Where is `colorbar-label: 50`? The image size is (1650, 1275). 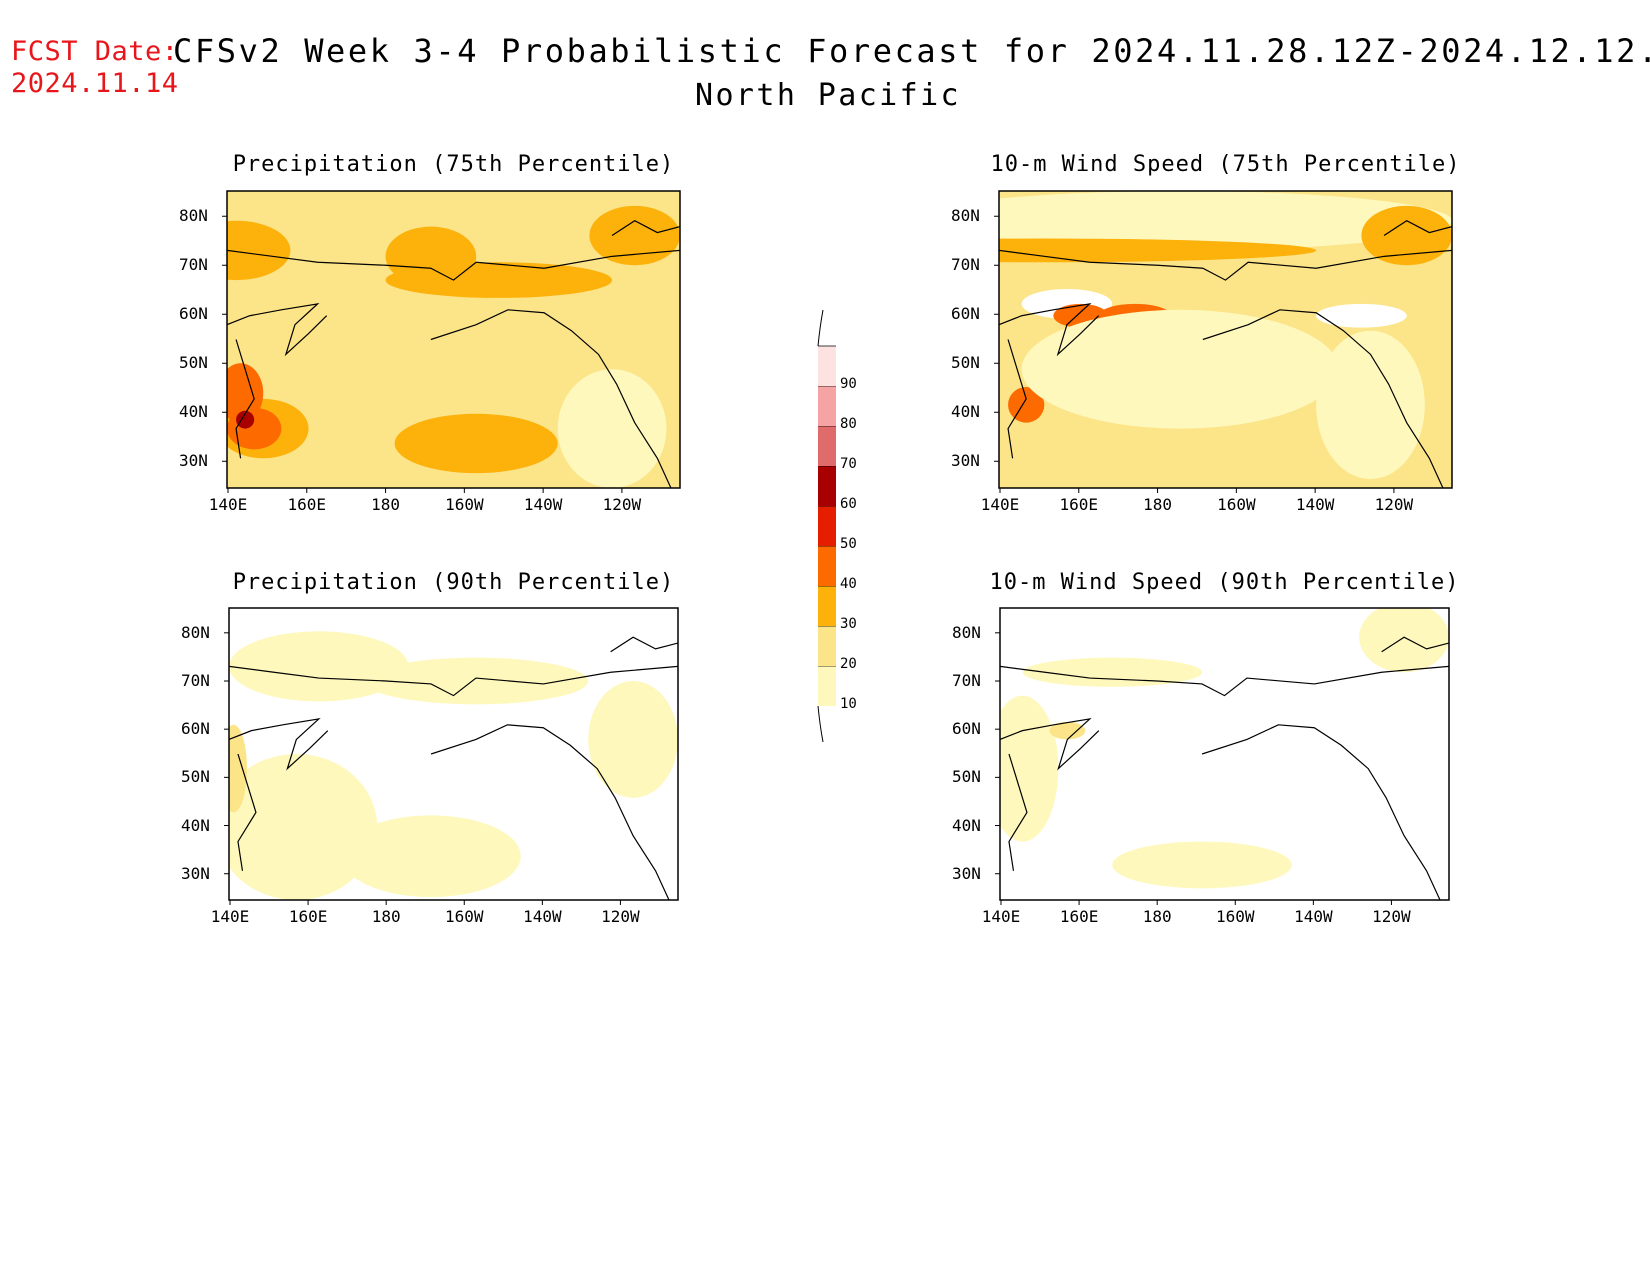
colorbar-label: 50 is located at coordinates (848, 544).